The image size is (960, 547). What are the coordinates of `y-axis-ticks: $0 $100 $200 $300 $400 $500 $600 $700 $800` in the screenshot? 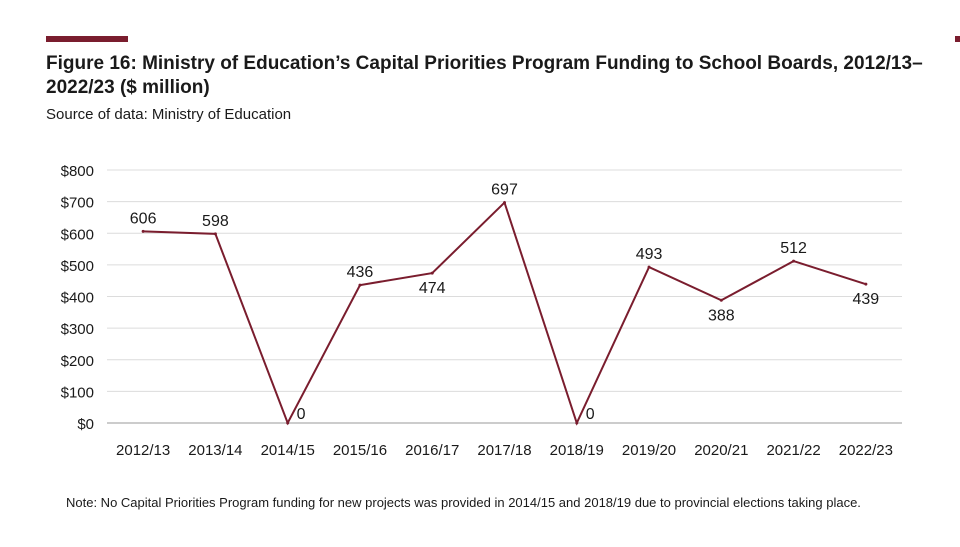 It's located at (77, 298).